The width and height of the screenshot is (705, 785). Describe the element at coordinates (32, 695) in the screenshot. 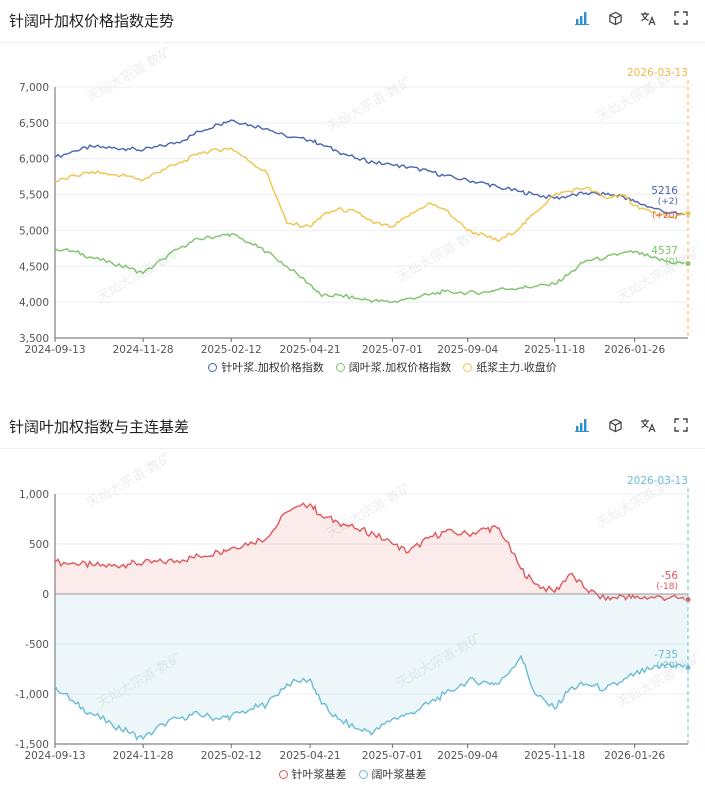

I see `y-tick-label: -1,000` at that location.